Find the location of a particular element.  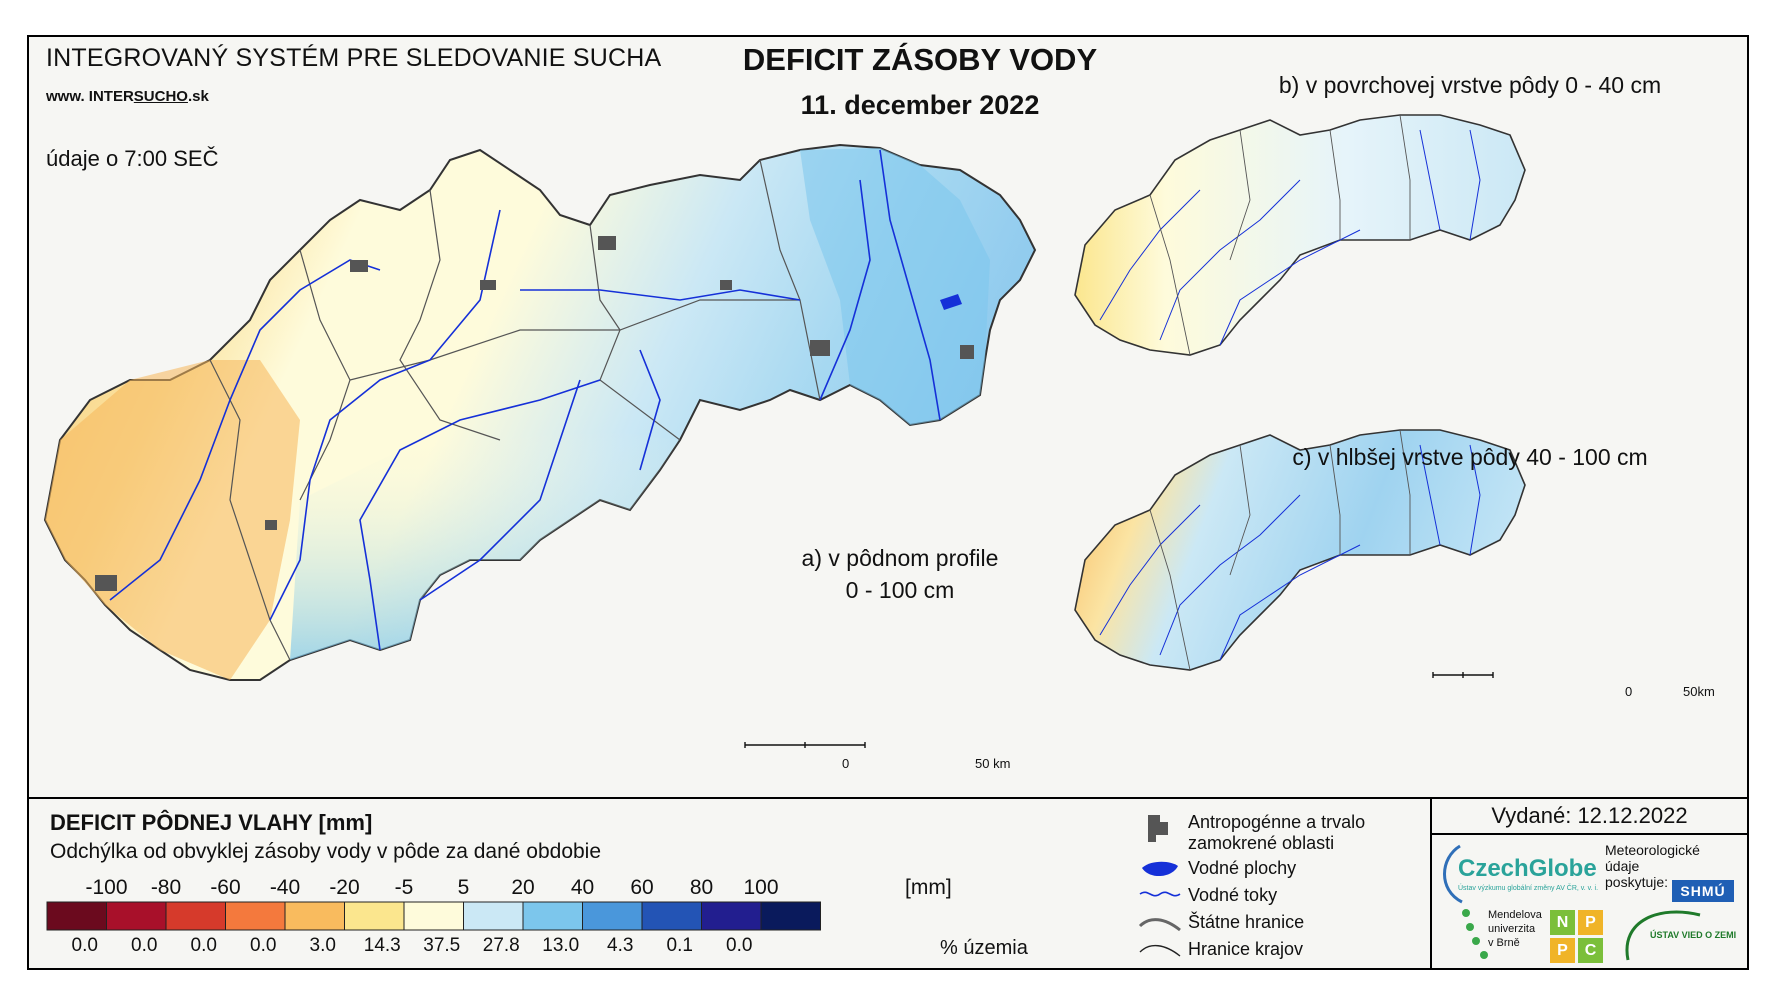

system-title: INTEGROVANÝ SYSTÉM PRE SLEDOVANIE SUCHA is located at coordinates (354, 58).